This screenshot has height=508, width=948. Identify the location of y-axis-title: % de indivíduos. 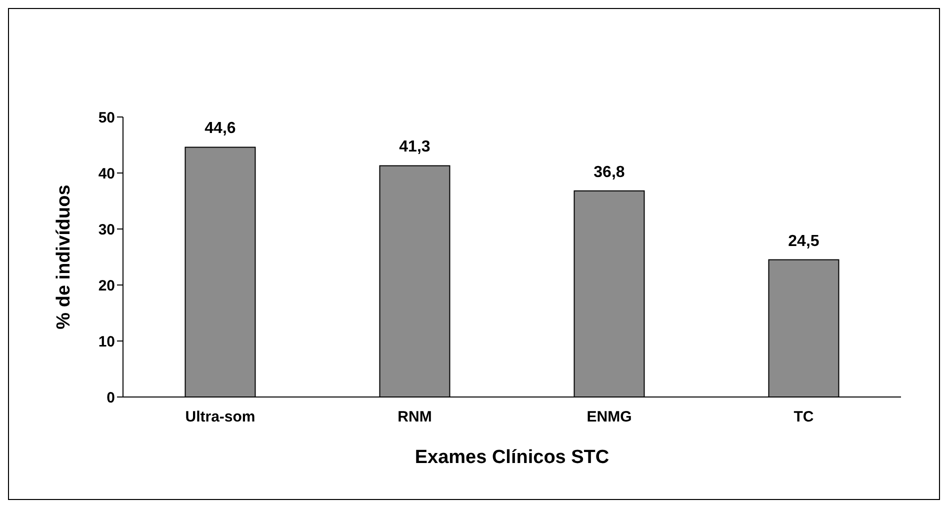
(64, 257).